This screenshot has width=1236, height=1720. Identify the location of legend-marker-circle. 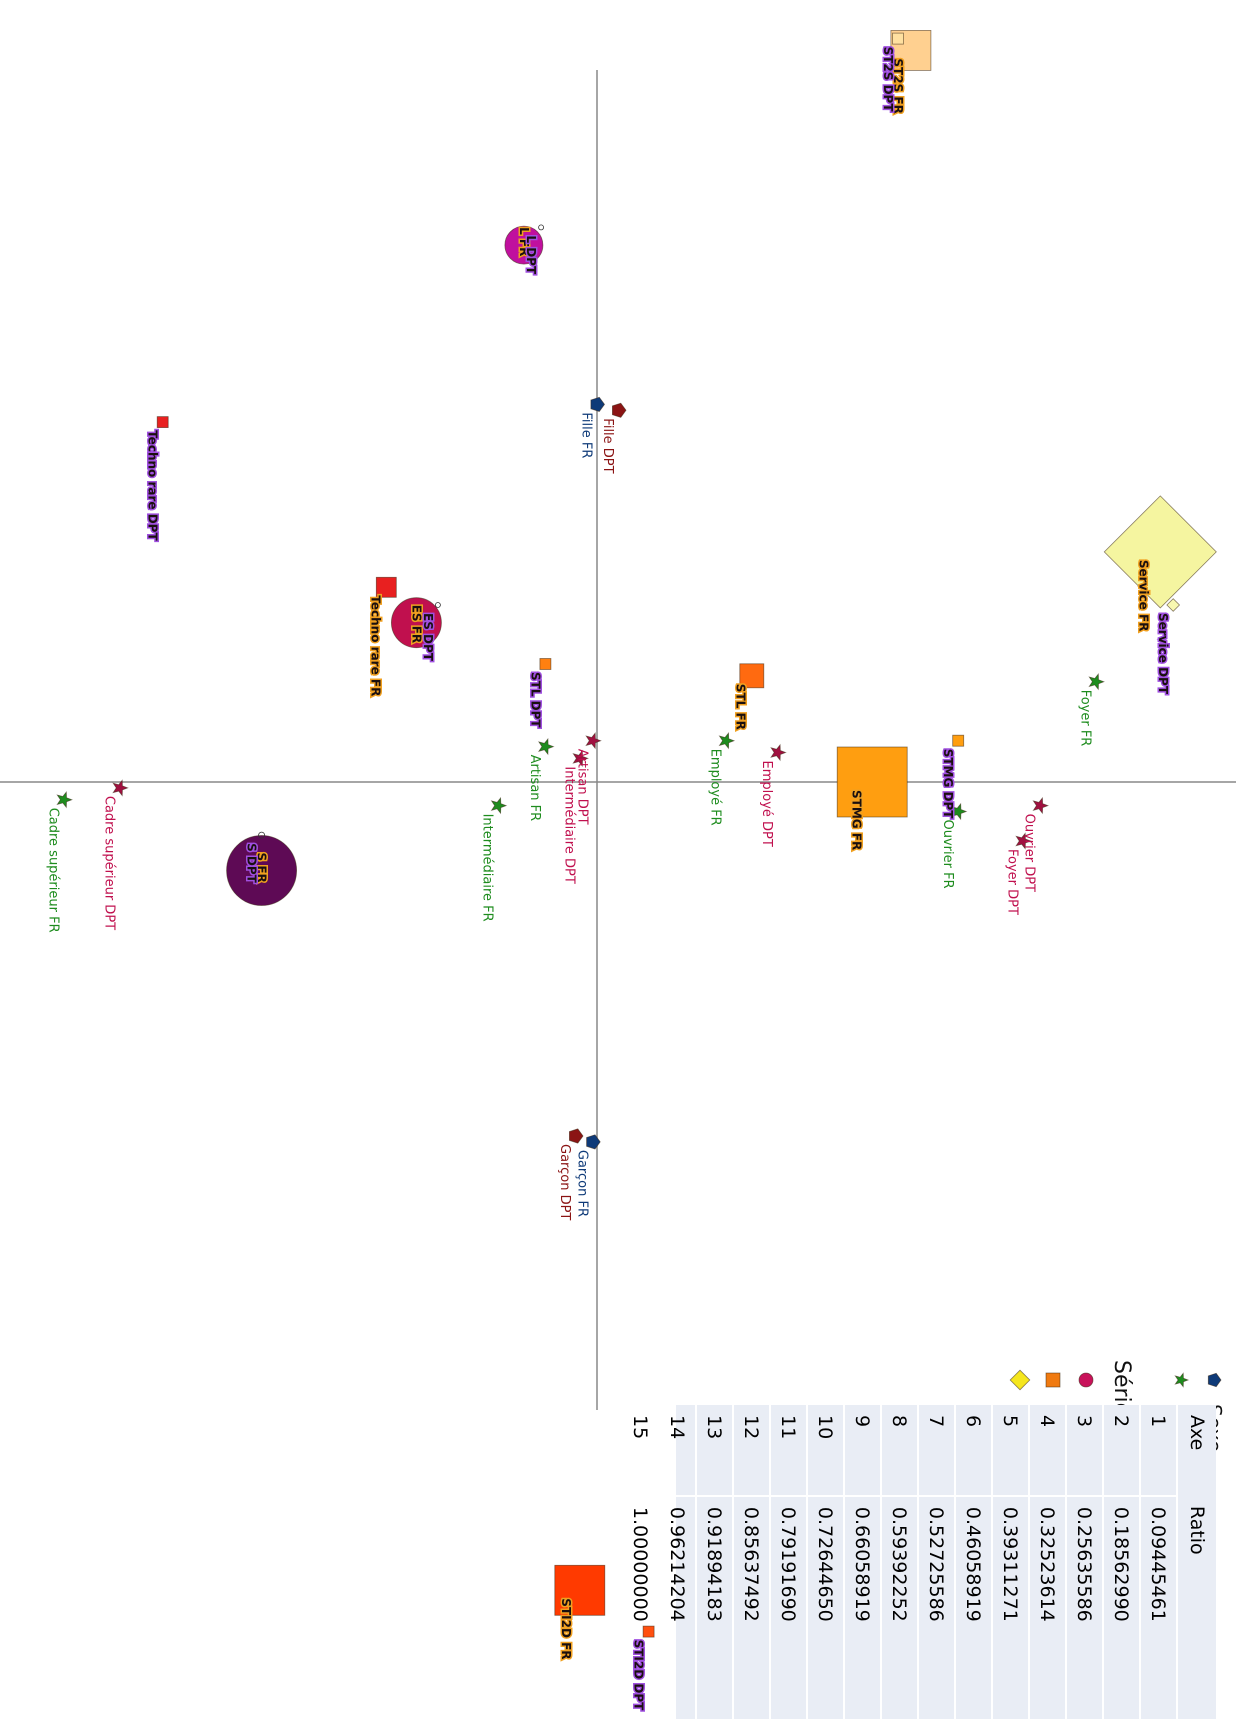
(1086, 1380).